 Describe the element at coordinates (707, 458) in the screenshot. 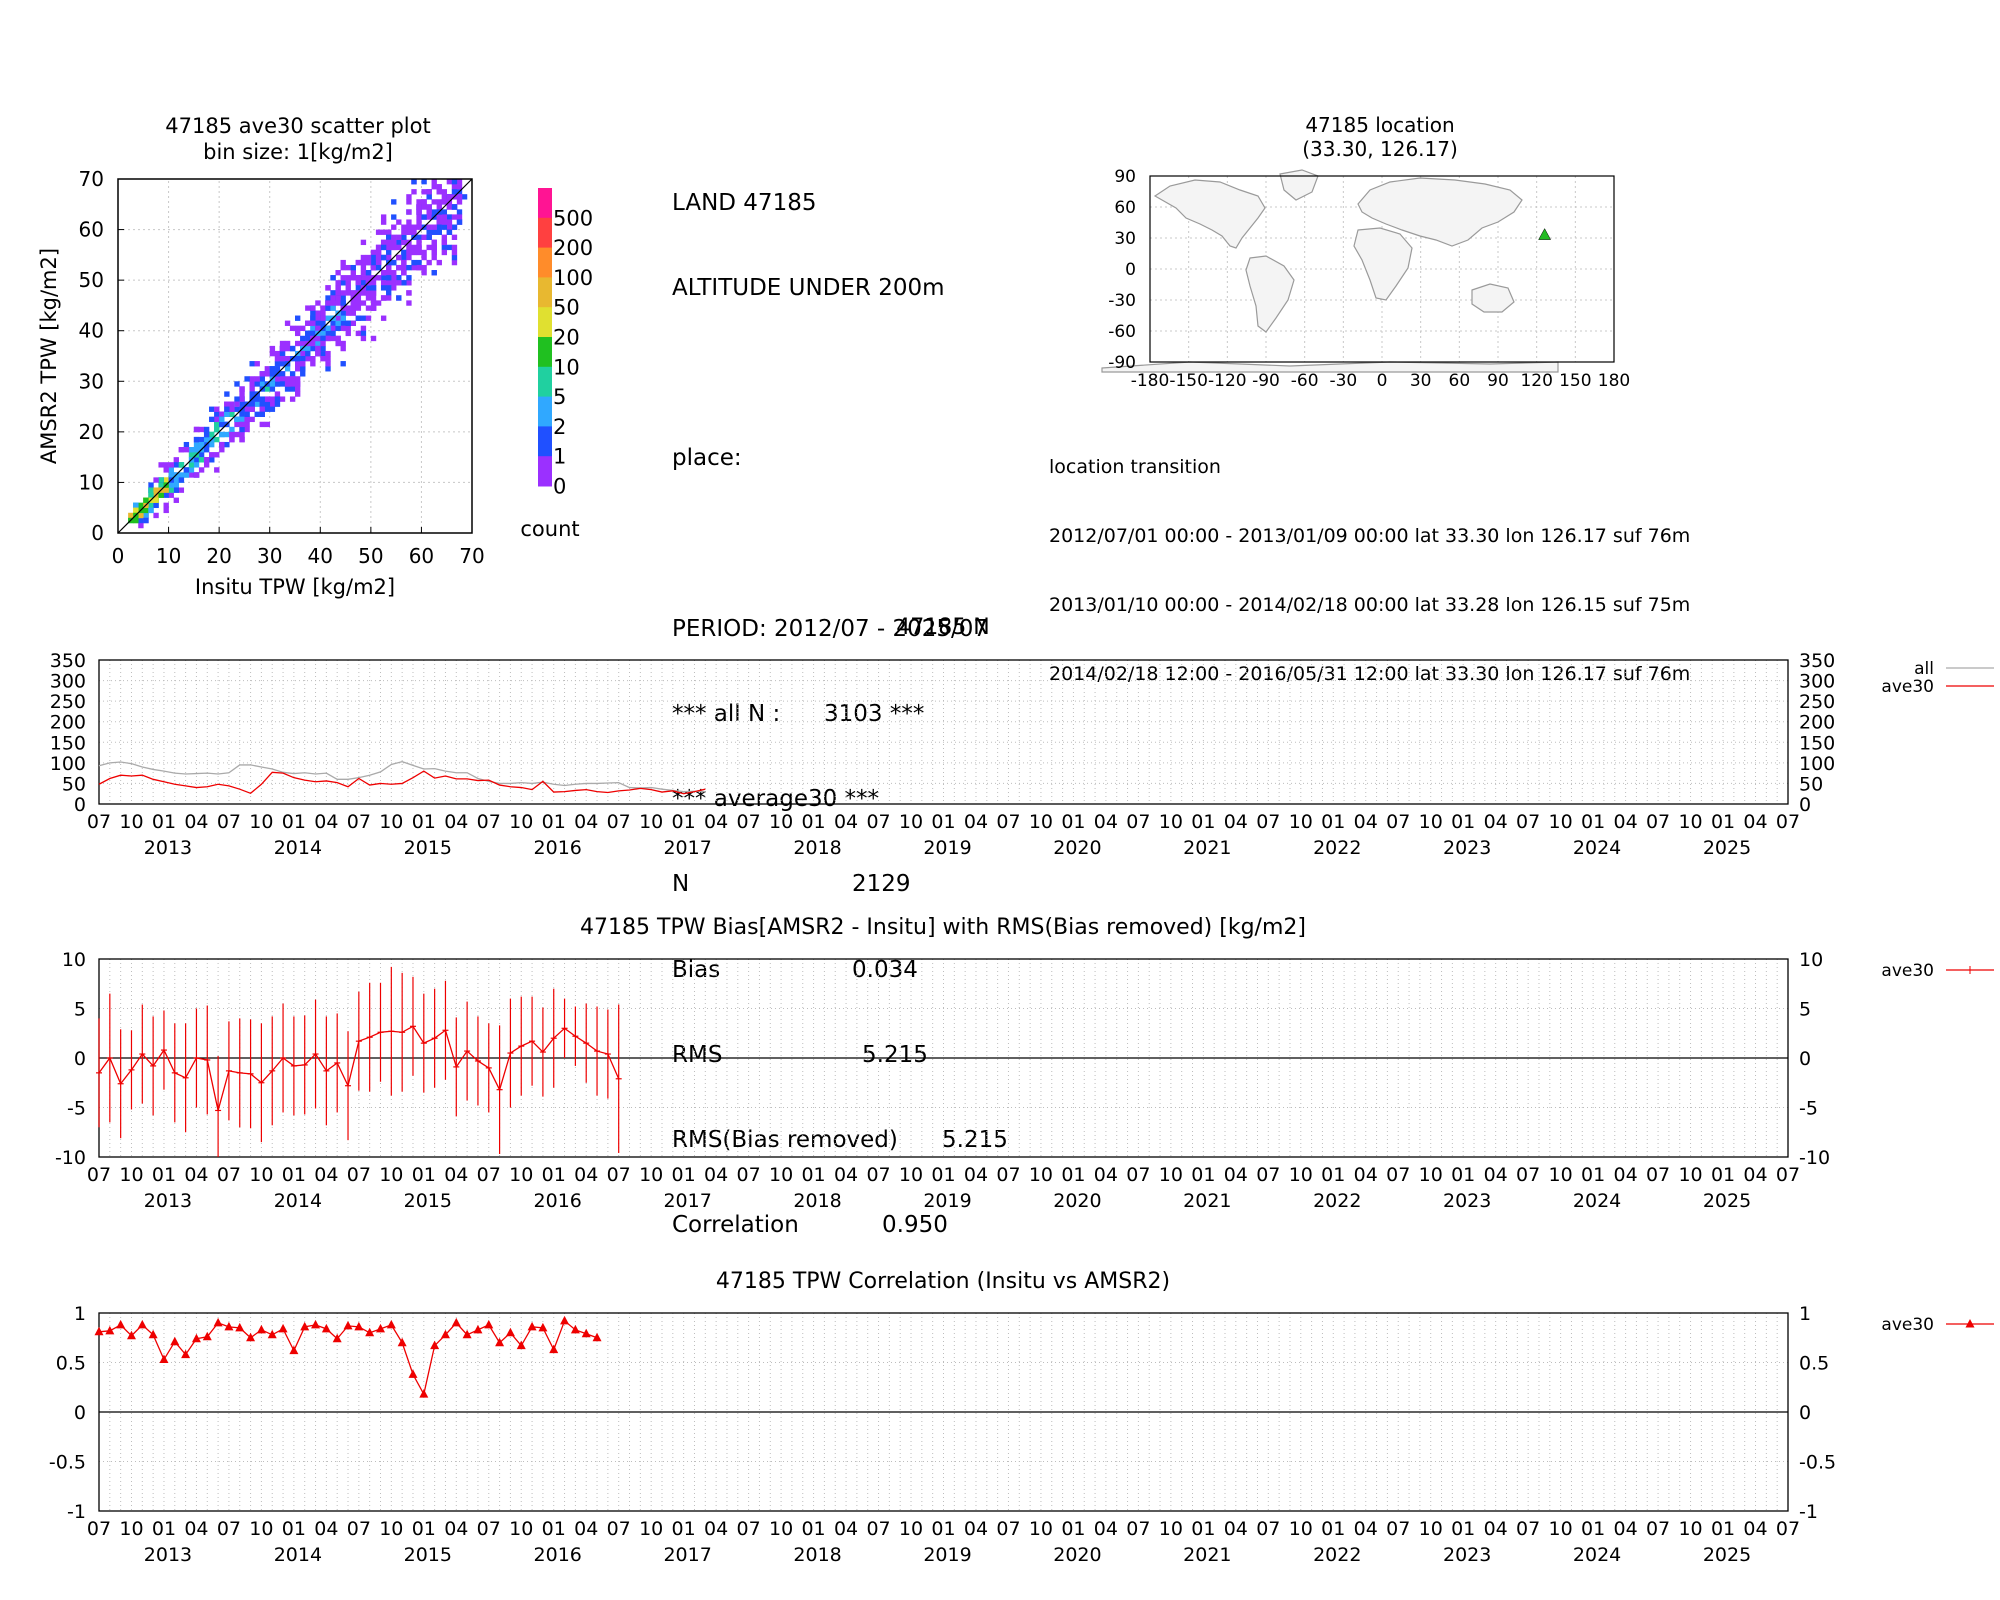

I see `stats-place: place:` at that location.